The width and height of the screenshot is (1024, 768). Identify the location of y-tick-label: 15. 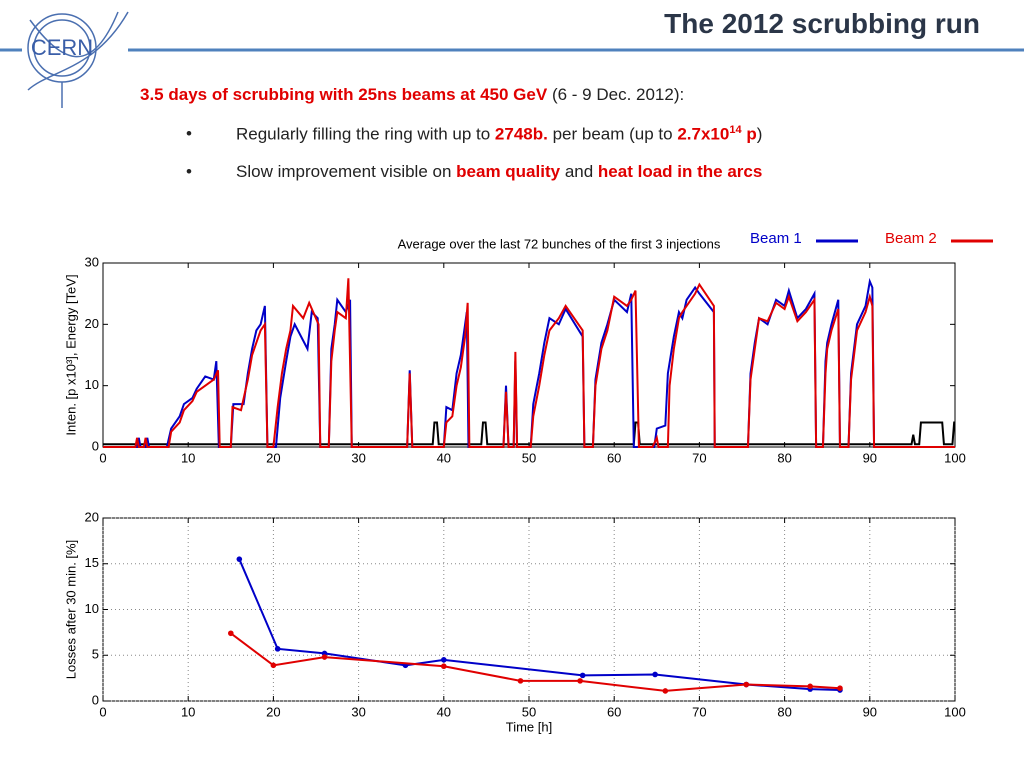
(92, 562).